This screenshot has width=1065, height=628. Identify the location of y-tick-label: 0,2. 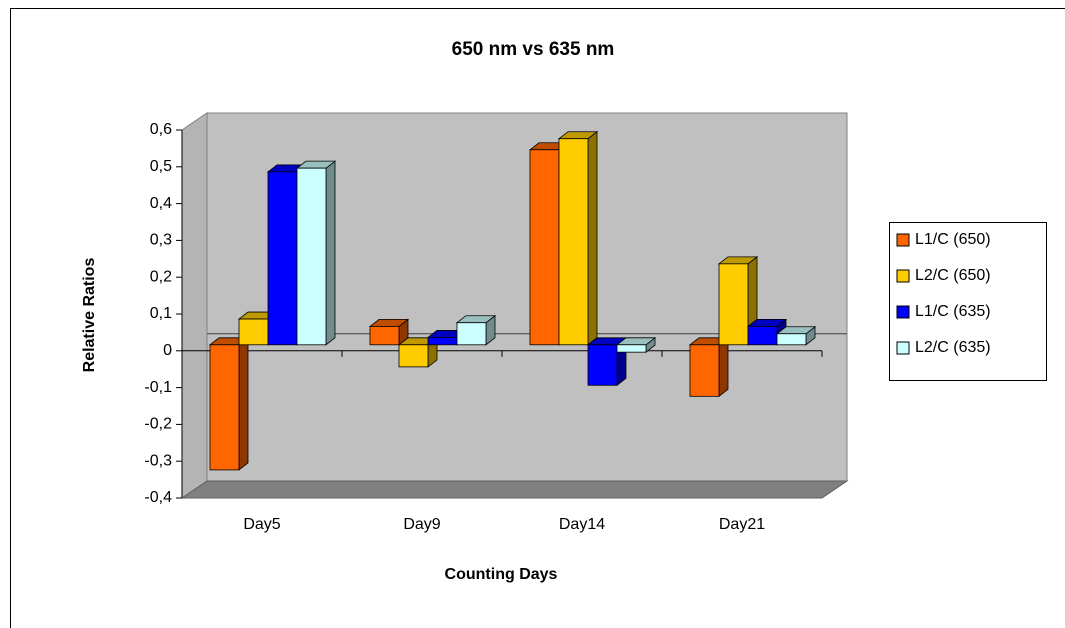
(161, 276).